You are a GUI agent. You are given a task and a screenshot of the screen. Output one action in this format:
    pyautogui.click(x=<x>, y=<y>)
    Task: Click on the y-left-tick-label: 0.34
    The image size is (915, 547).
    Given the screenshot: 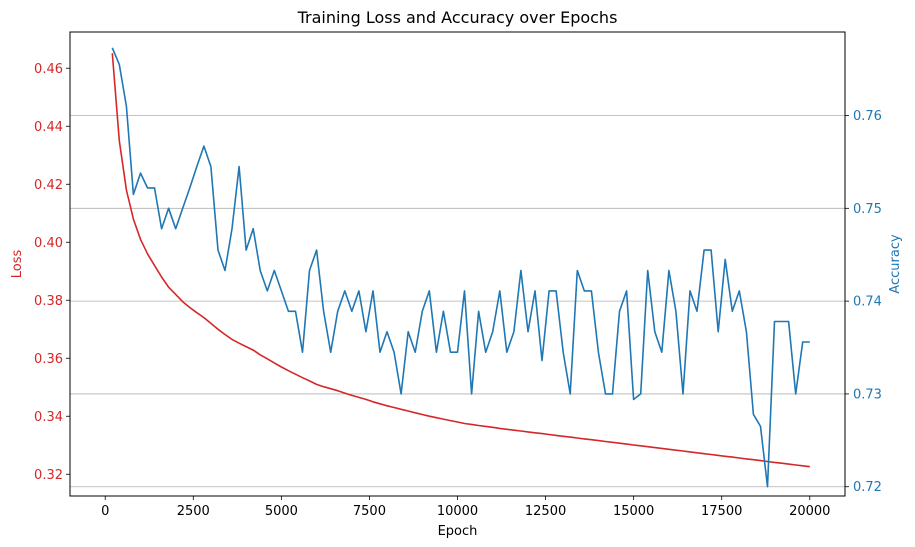 What is the action you would take?
    pyautogui.click(x=48, y=417)
    